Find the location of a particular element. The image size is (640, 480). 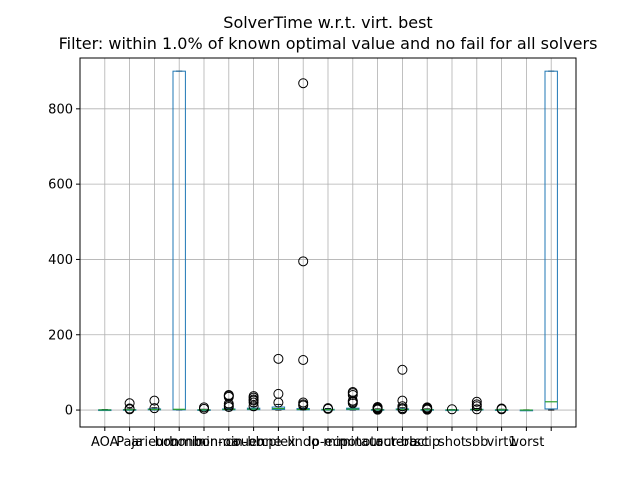

x-tick-label: bonmin-oa is located at coordinates (204, 442).